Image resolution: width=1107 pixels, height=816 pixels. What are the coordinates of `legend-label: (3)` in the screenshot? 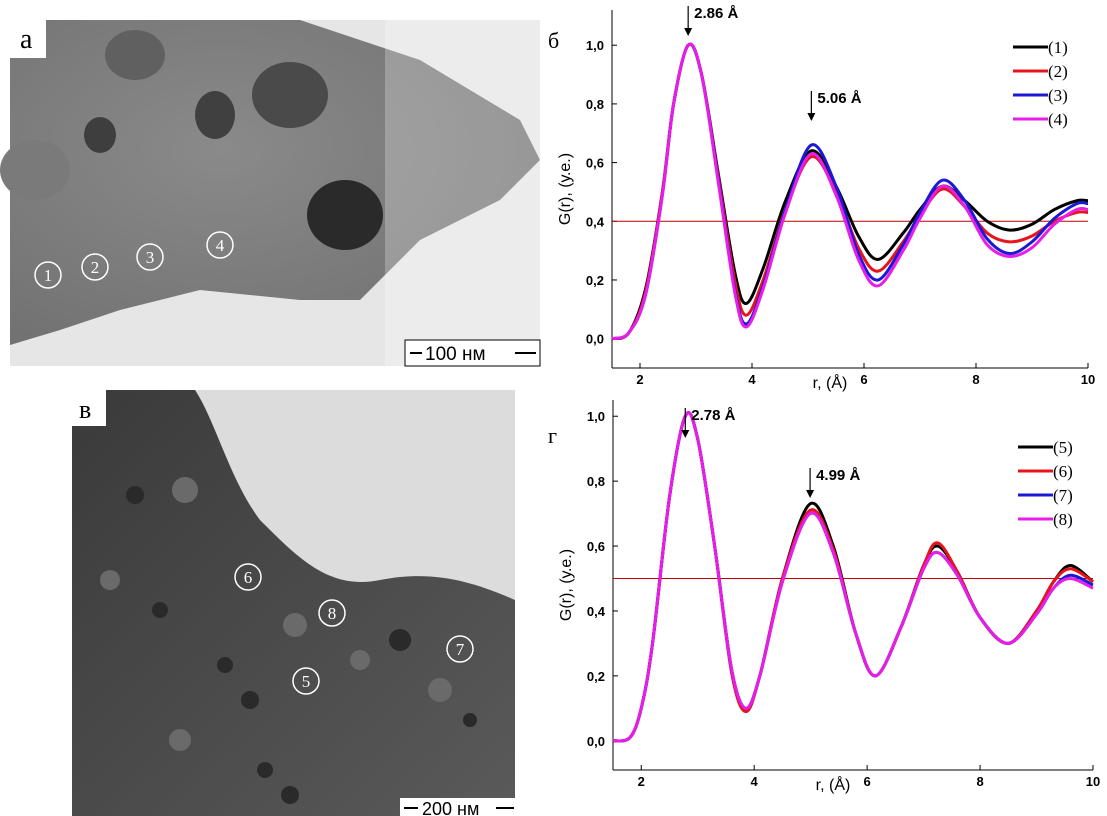 It's located at (1058, 95).